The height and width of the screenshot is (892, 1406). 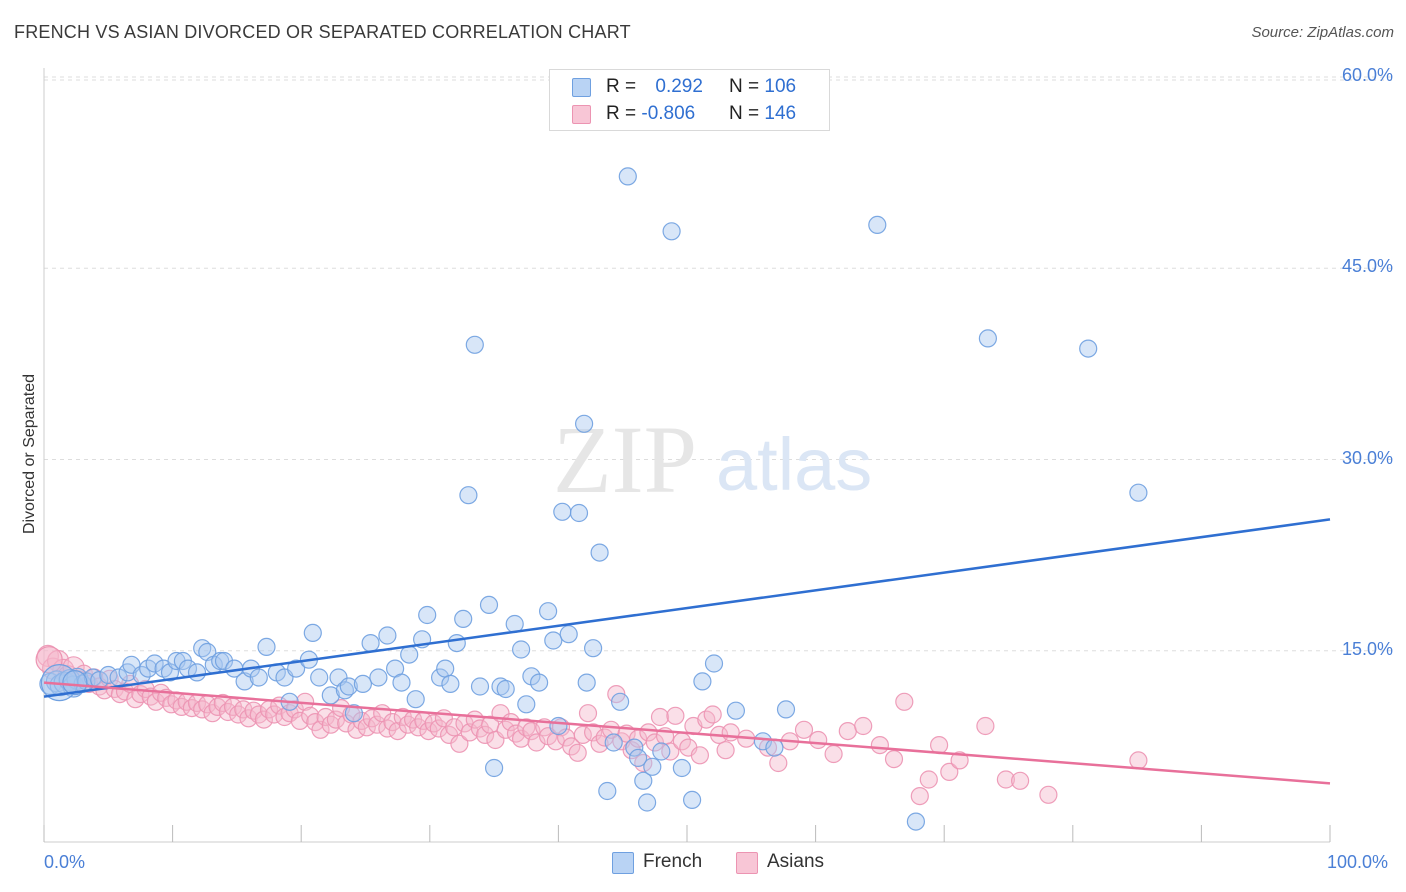 I want to click on y-tick-label-60: 60.0%, so click(x=1367, y=75).